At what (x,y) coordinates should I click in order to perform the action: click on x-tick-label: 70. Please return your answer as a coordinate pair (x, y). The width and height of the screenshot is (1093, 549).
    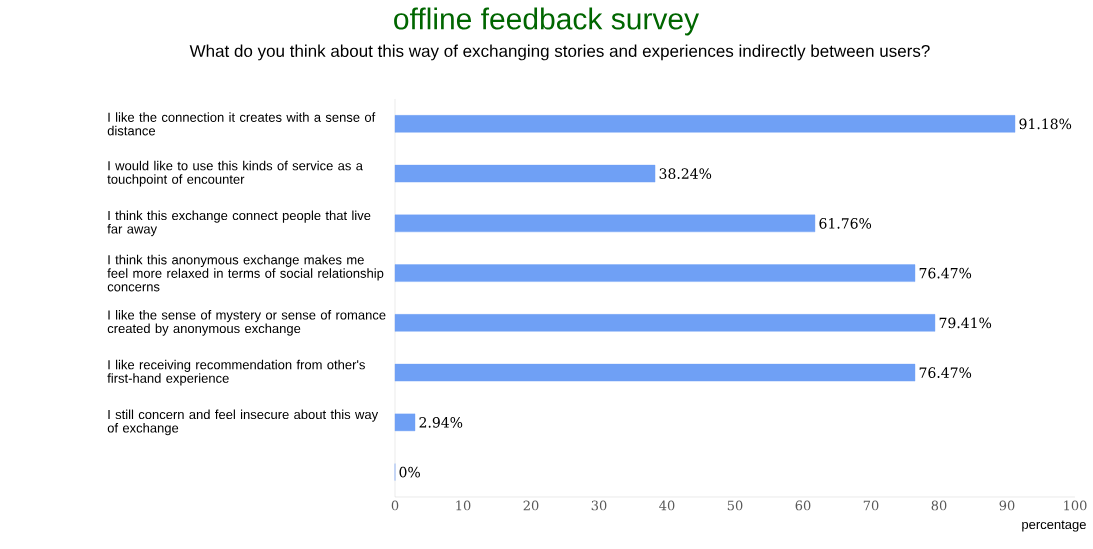
    Looking at the image, I should click on (871, 505).